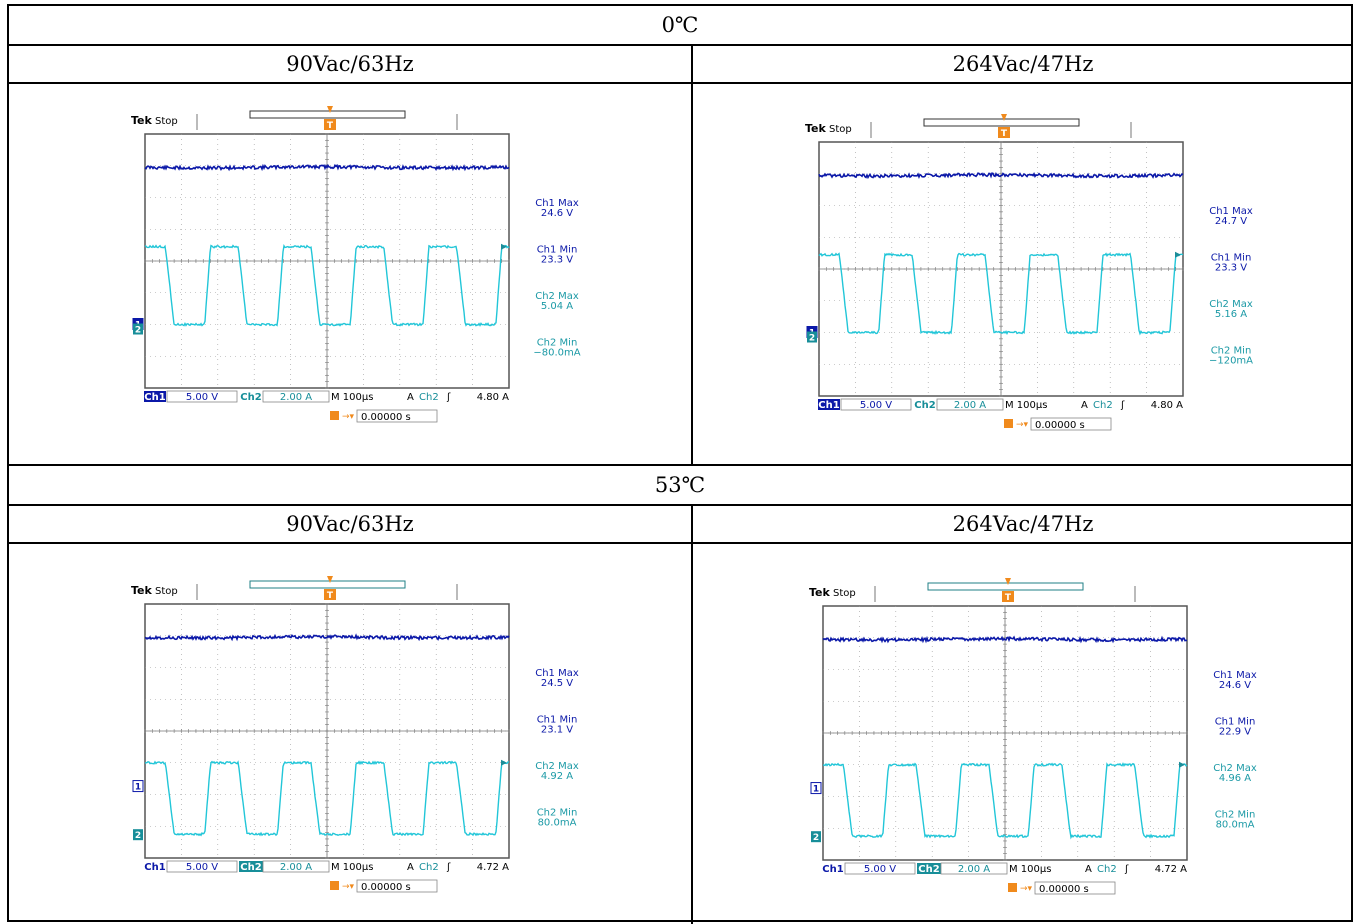  I want to click on section-temperature: 53℃, so click(680, 485).